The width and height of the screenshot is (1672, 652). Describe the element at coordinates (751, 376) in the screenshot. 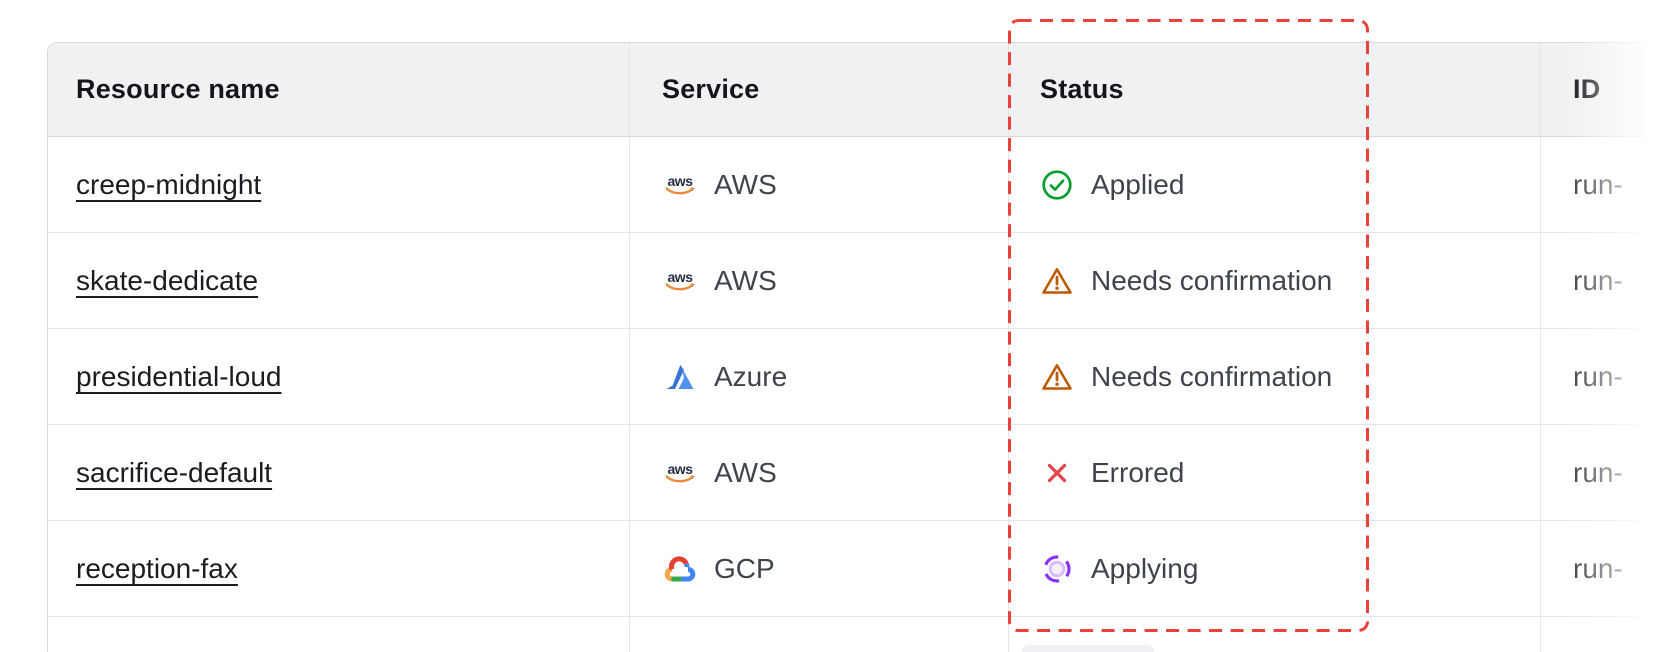

I see `service-label: Azure` at that location.